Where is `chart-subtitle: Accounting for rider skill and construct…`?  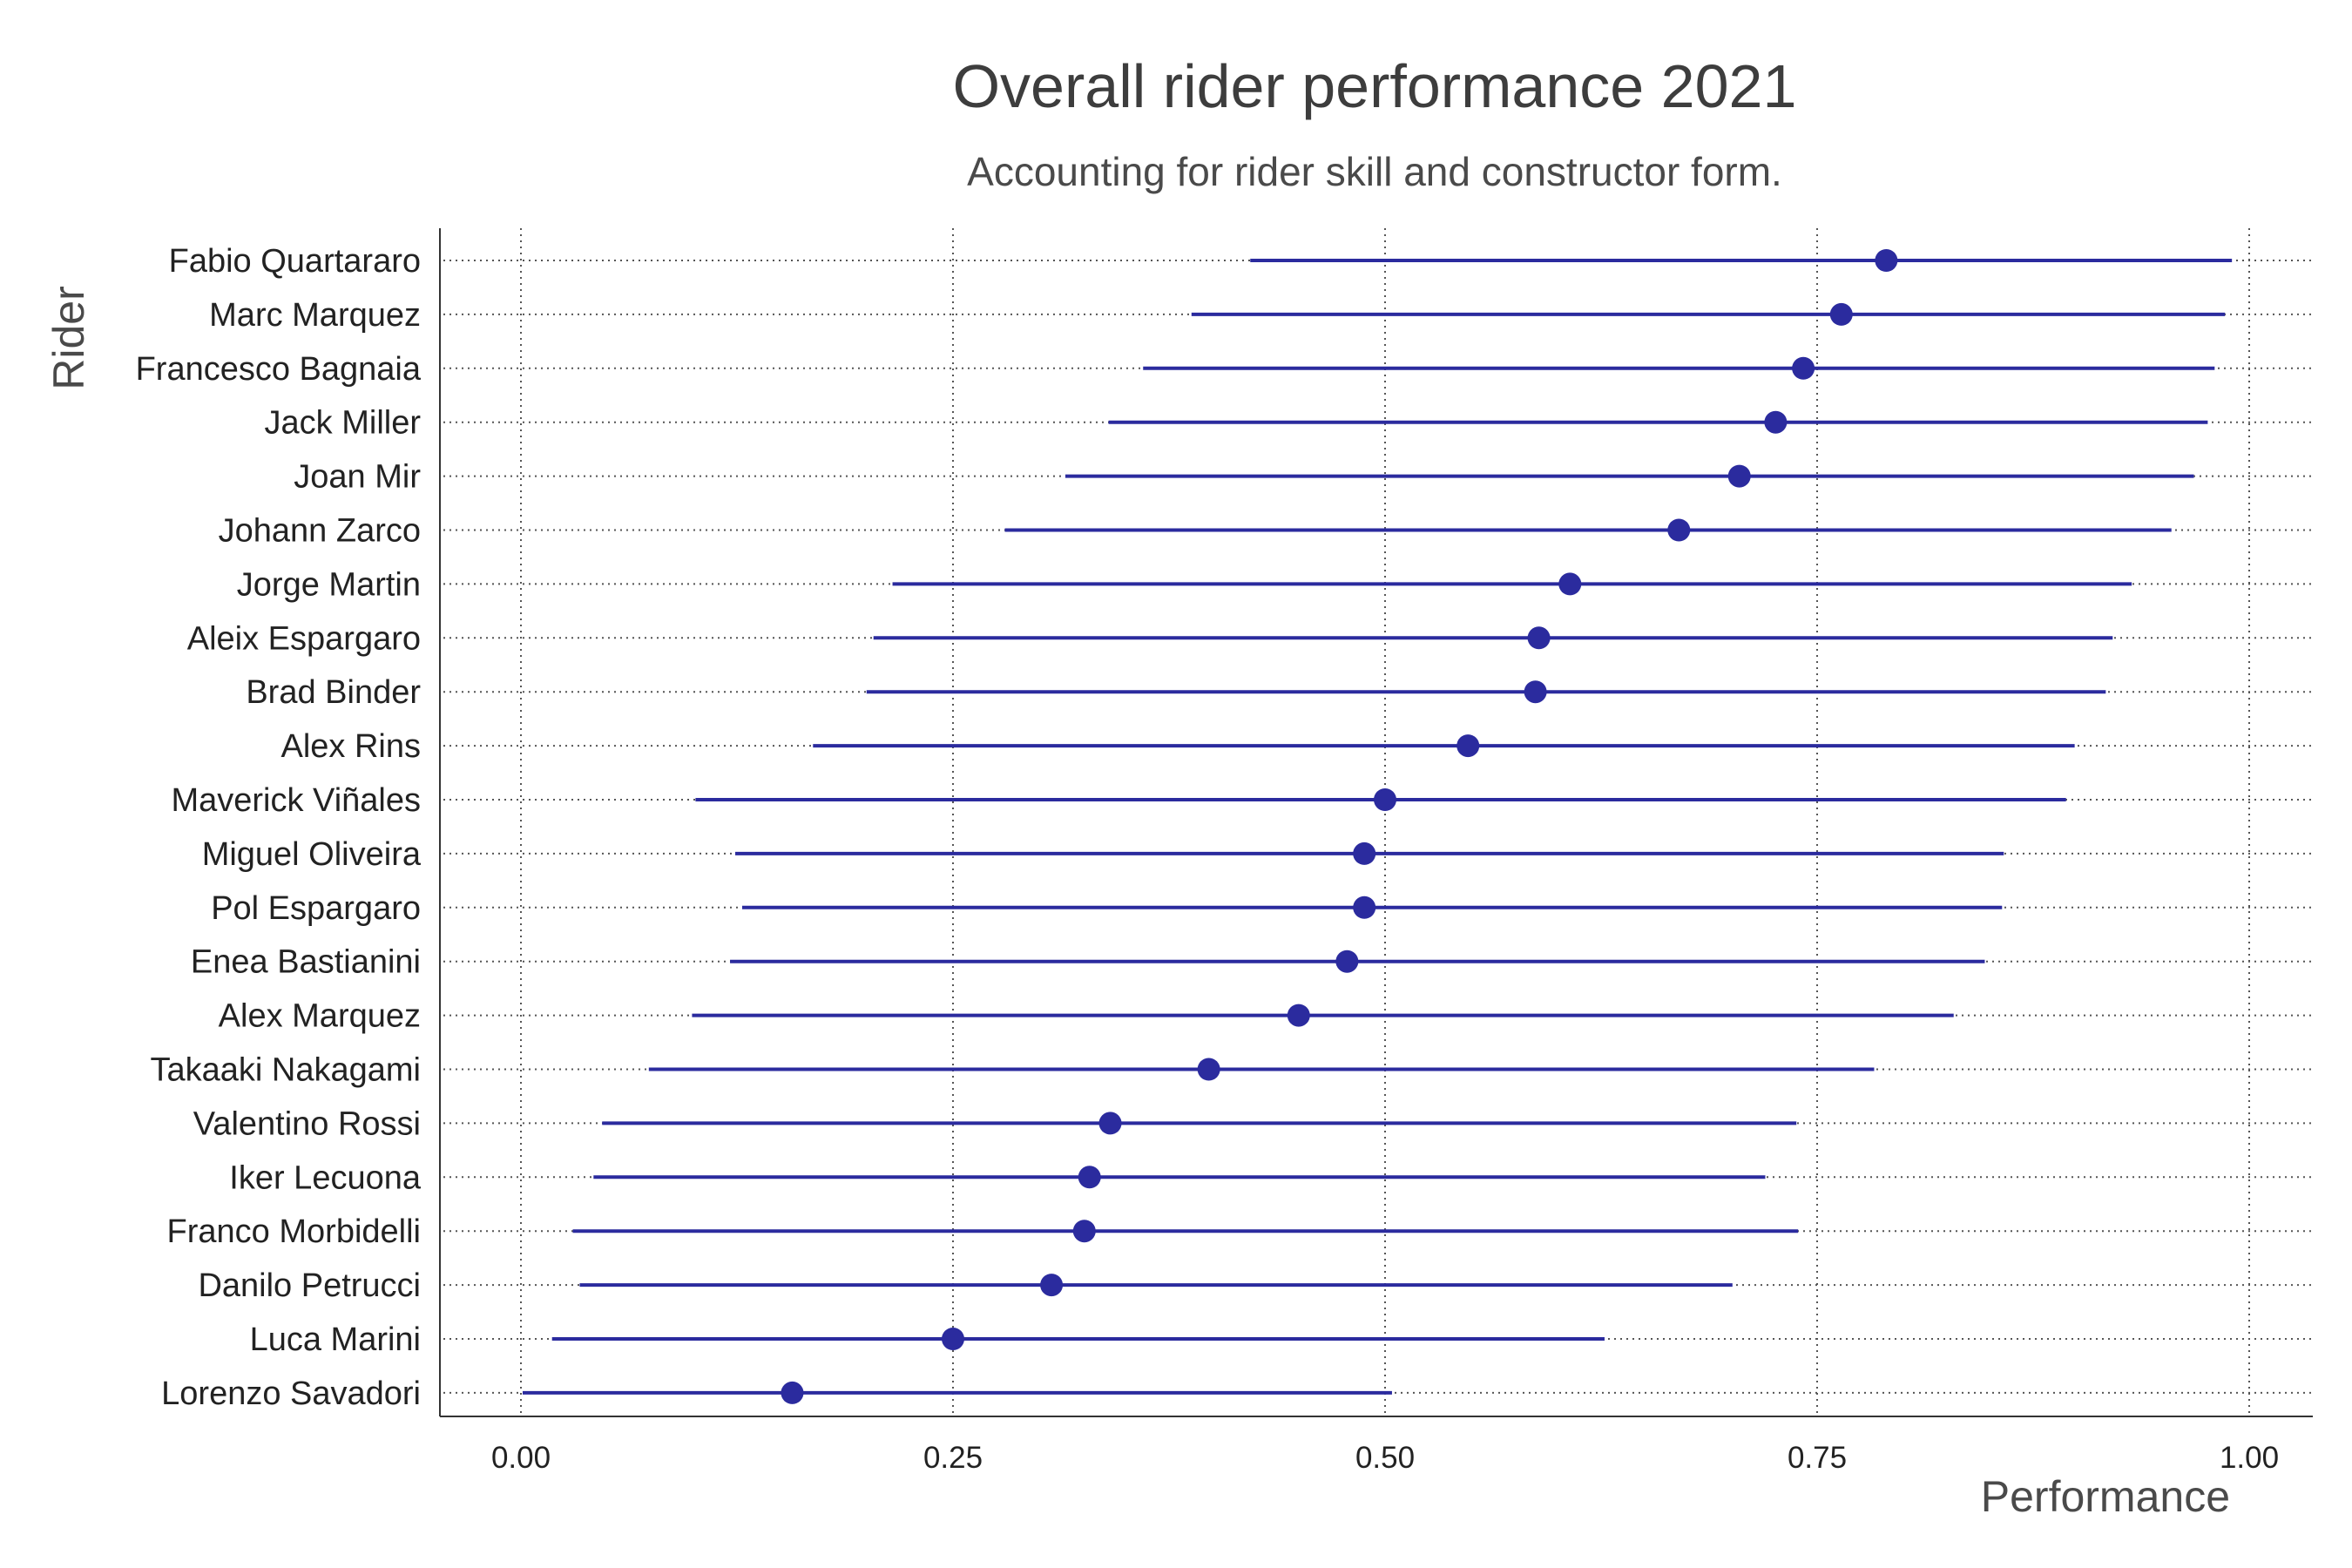
chart-subtitle: Accounting for rider skill and construct… is located at coordinates (1374, 172).